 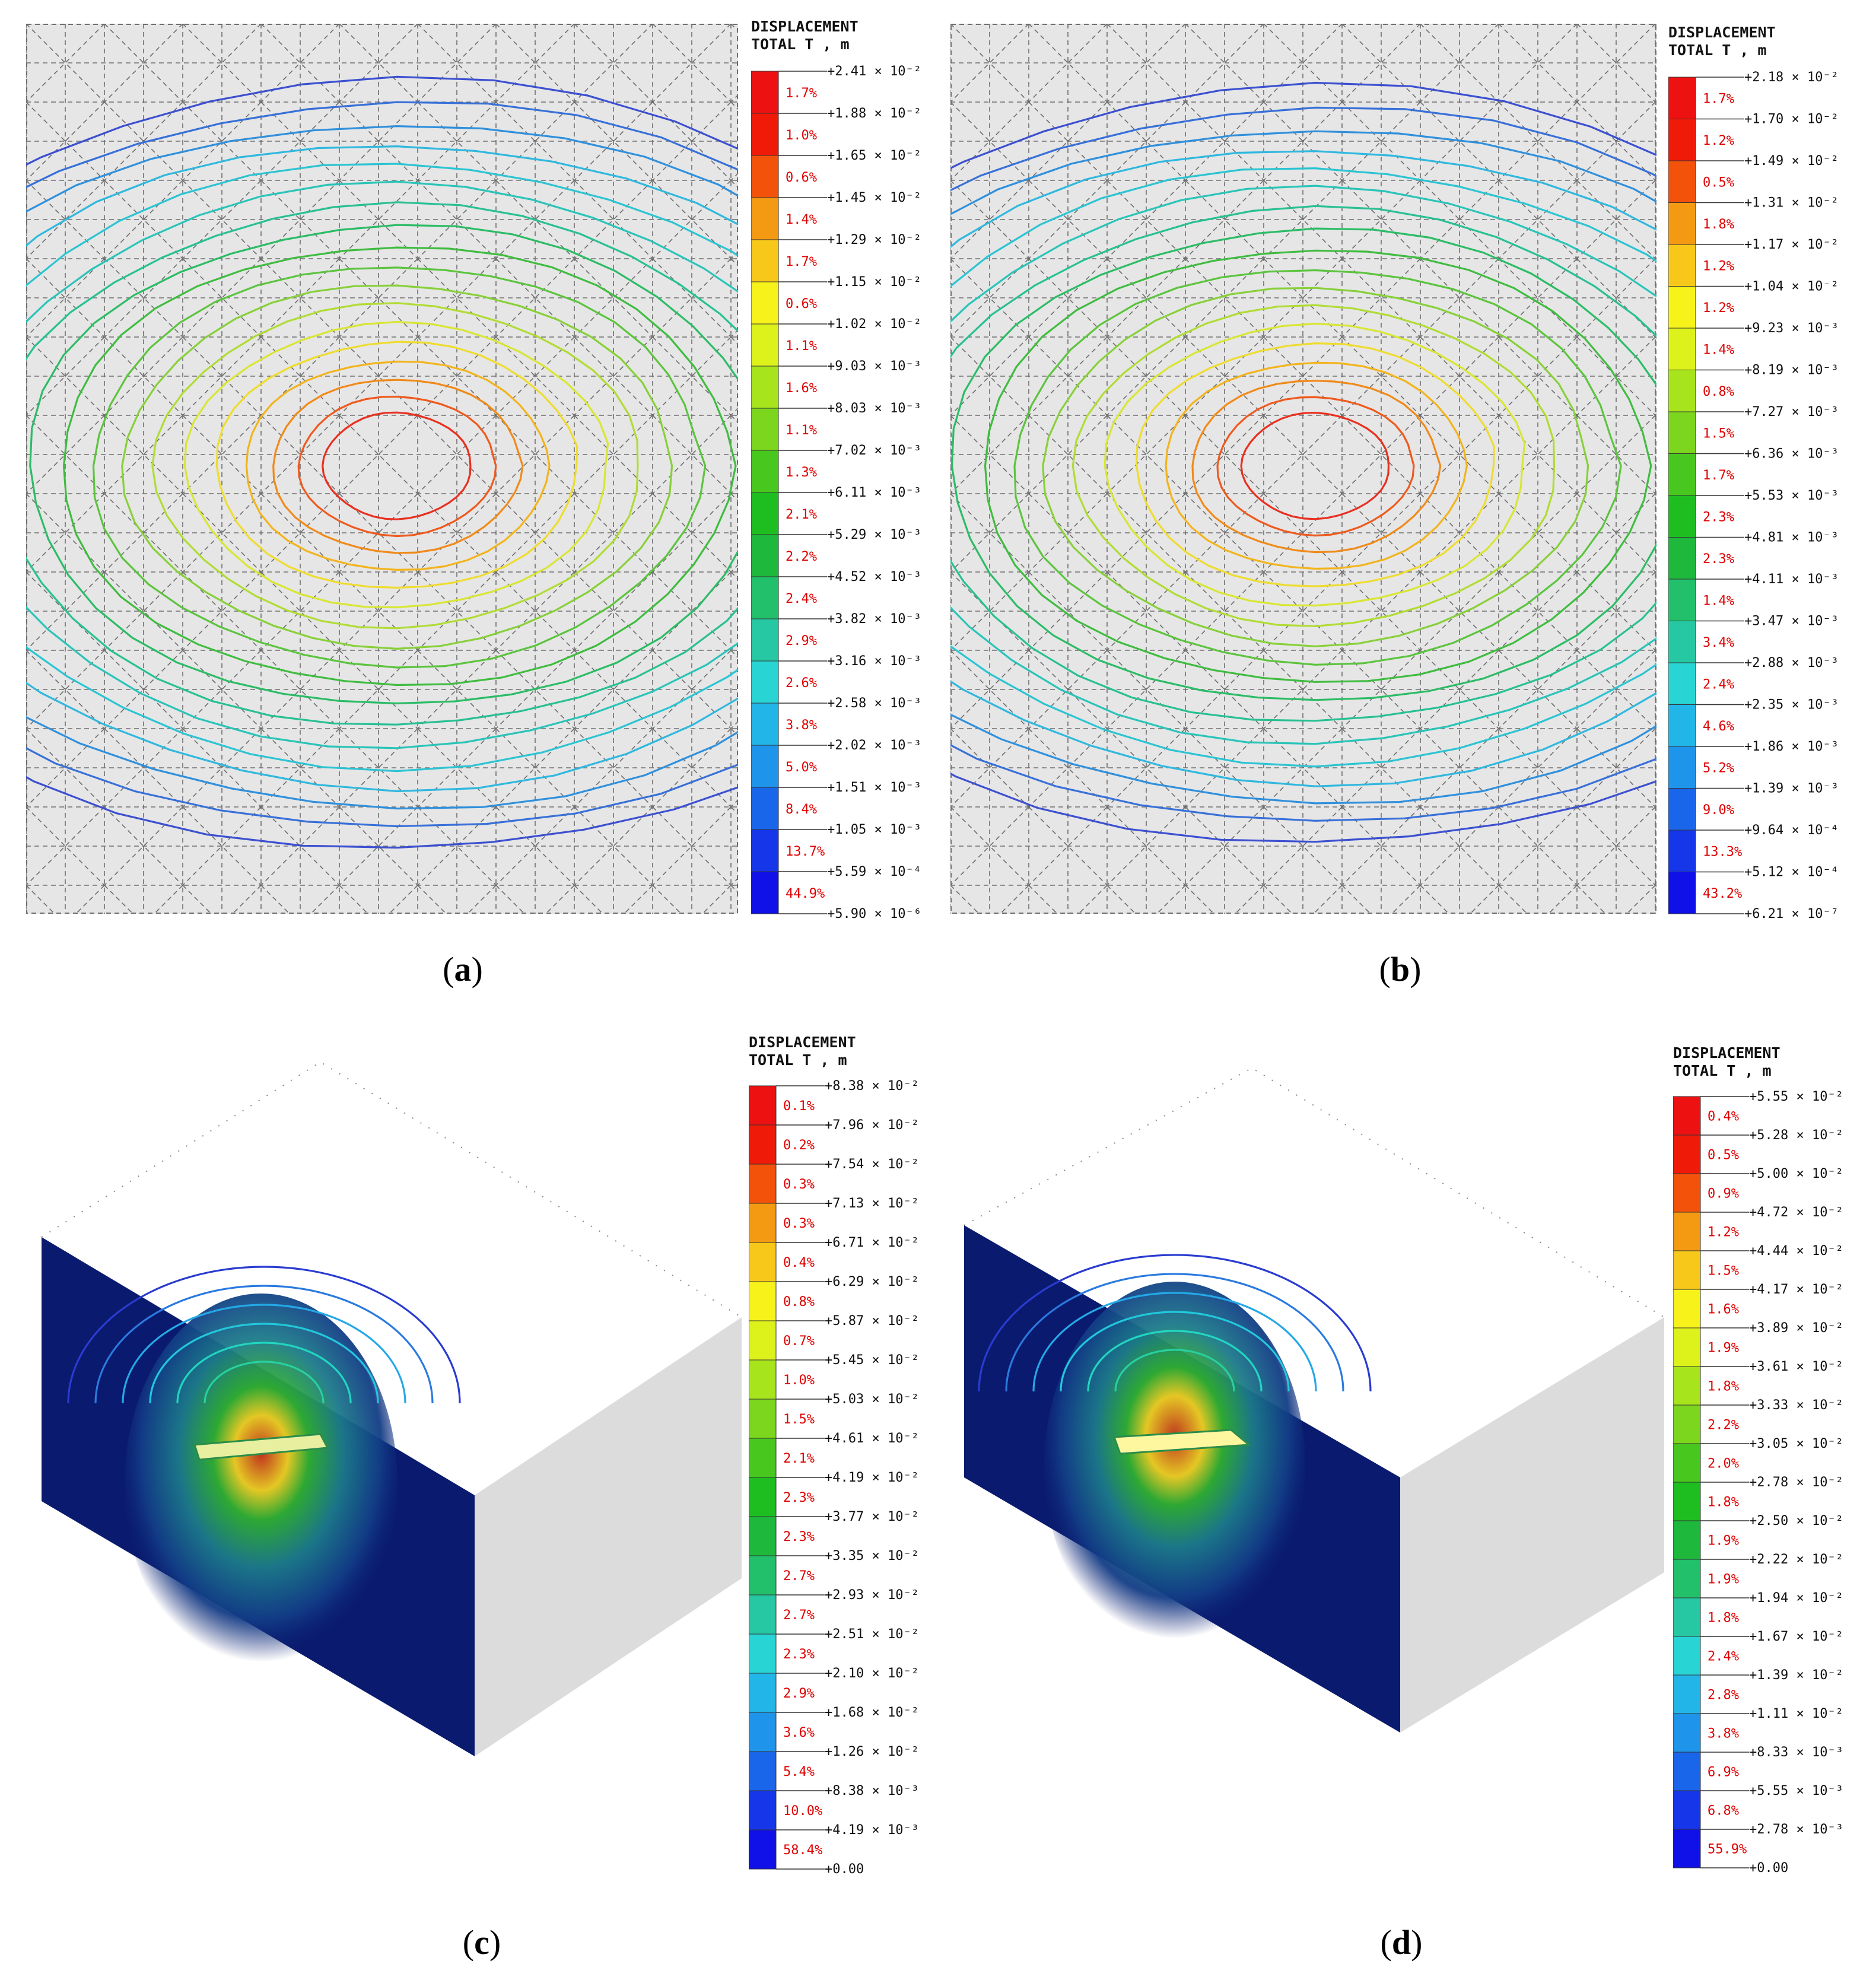 I want to click on legend-value: +2.78 × 10⁻³, so click(x=1796, y=1830).